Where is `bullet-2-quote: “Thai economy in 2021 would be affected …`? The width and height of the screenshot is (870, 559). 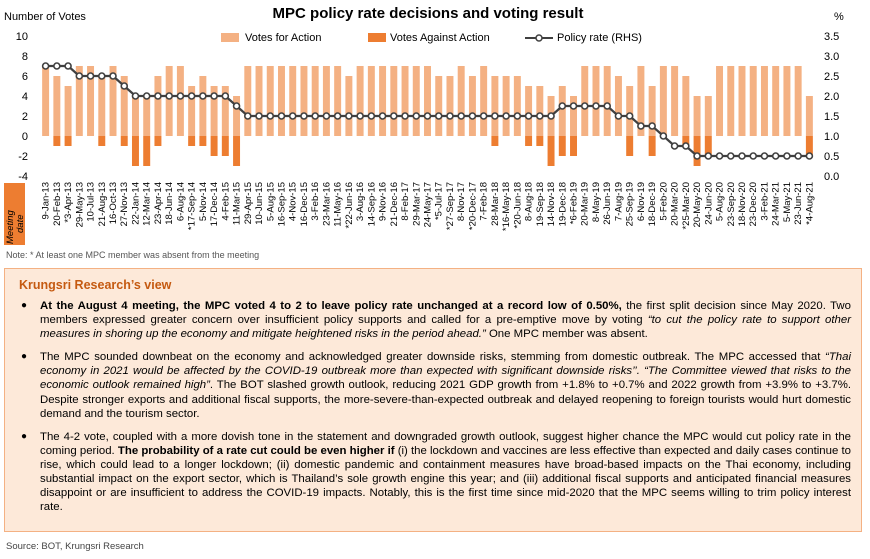
bullet-2-quote: “Thai economy in 2021 would be affected … is located at coordinates (445, 371).